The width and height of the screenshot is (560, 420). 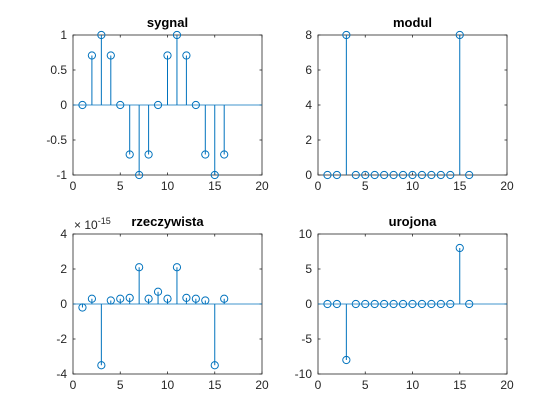 What do you see at coordinates (308, 269) in the screenshot?
I see `y-tick-label: 5` at bounding box center [308, 269].